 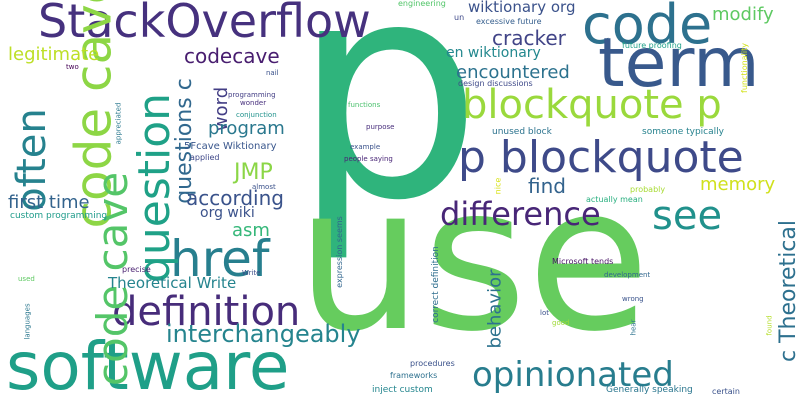 I want to click on word-generally-speaking: Generally speaking, so click(x=649, y=390).